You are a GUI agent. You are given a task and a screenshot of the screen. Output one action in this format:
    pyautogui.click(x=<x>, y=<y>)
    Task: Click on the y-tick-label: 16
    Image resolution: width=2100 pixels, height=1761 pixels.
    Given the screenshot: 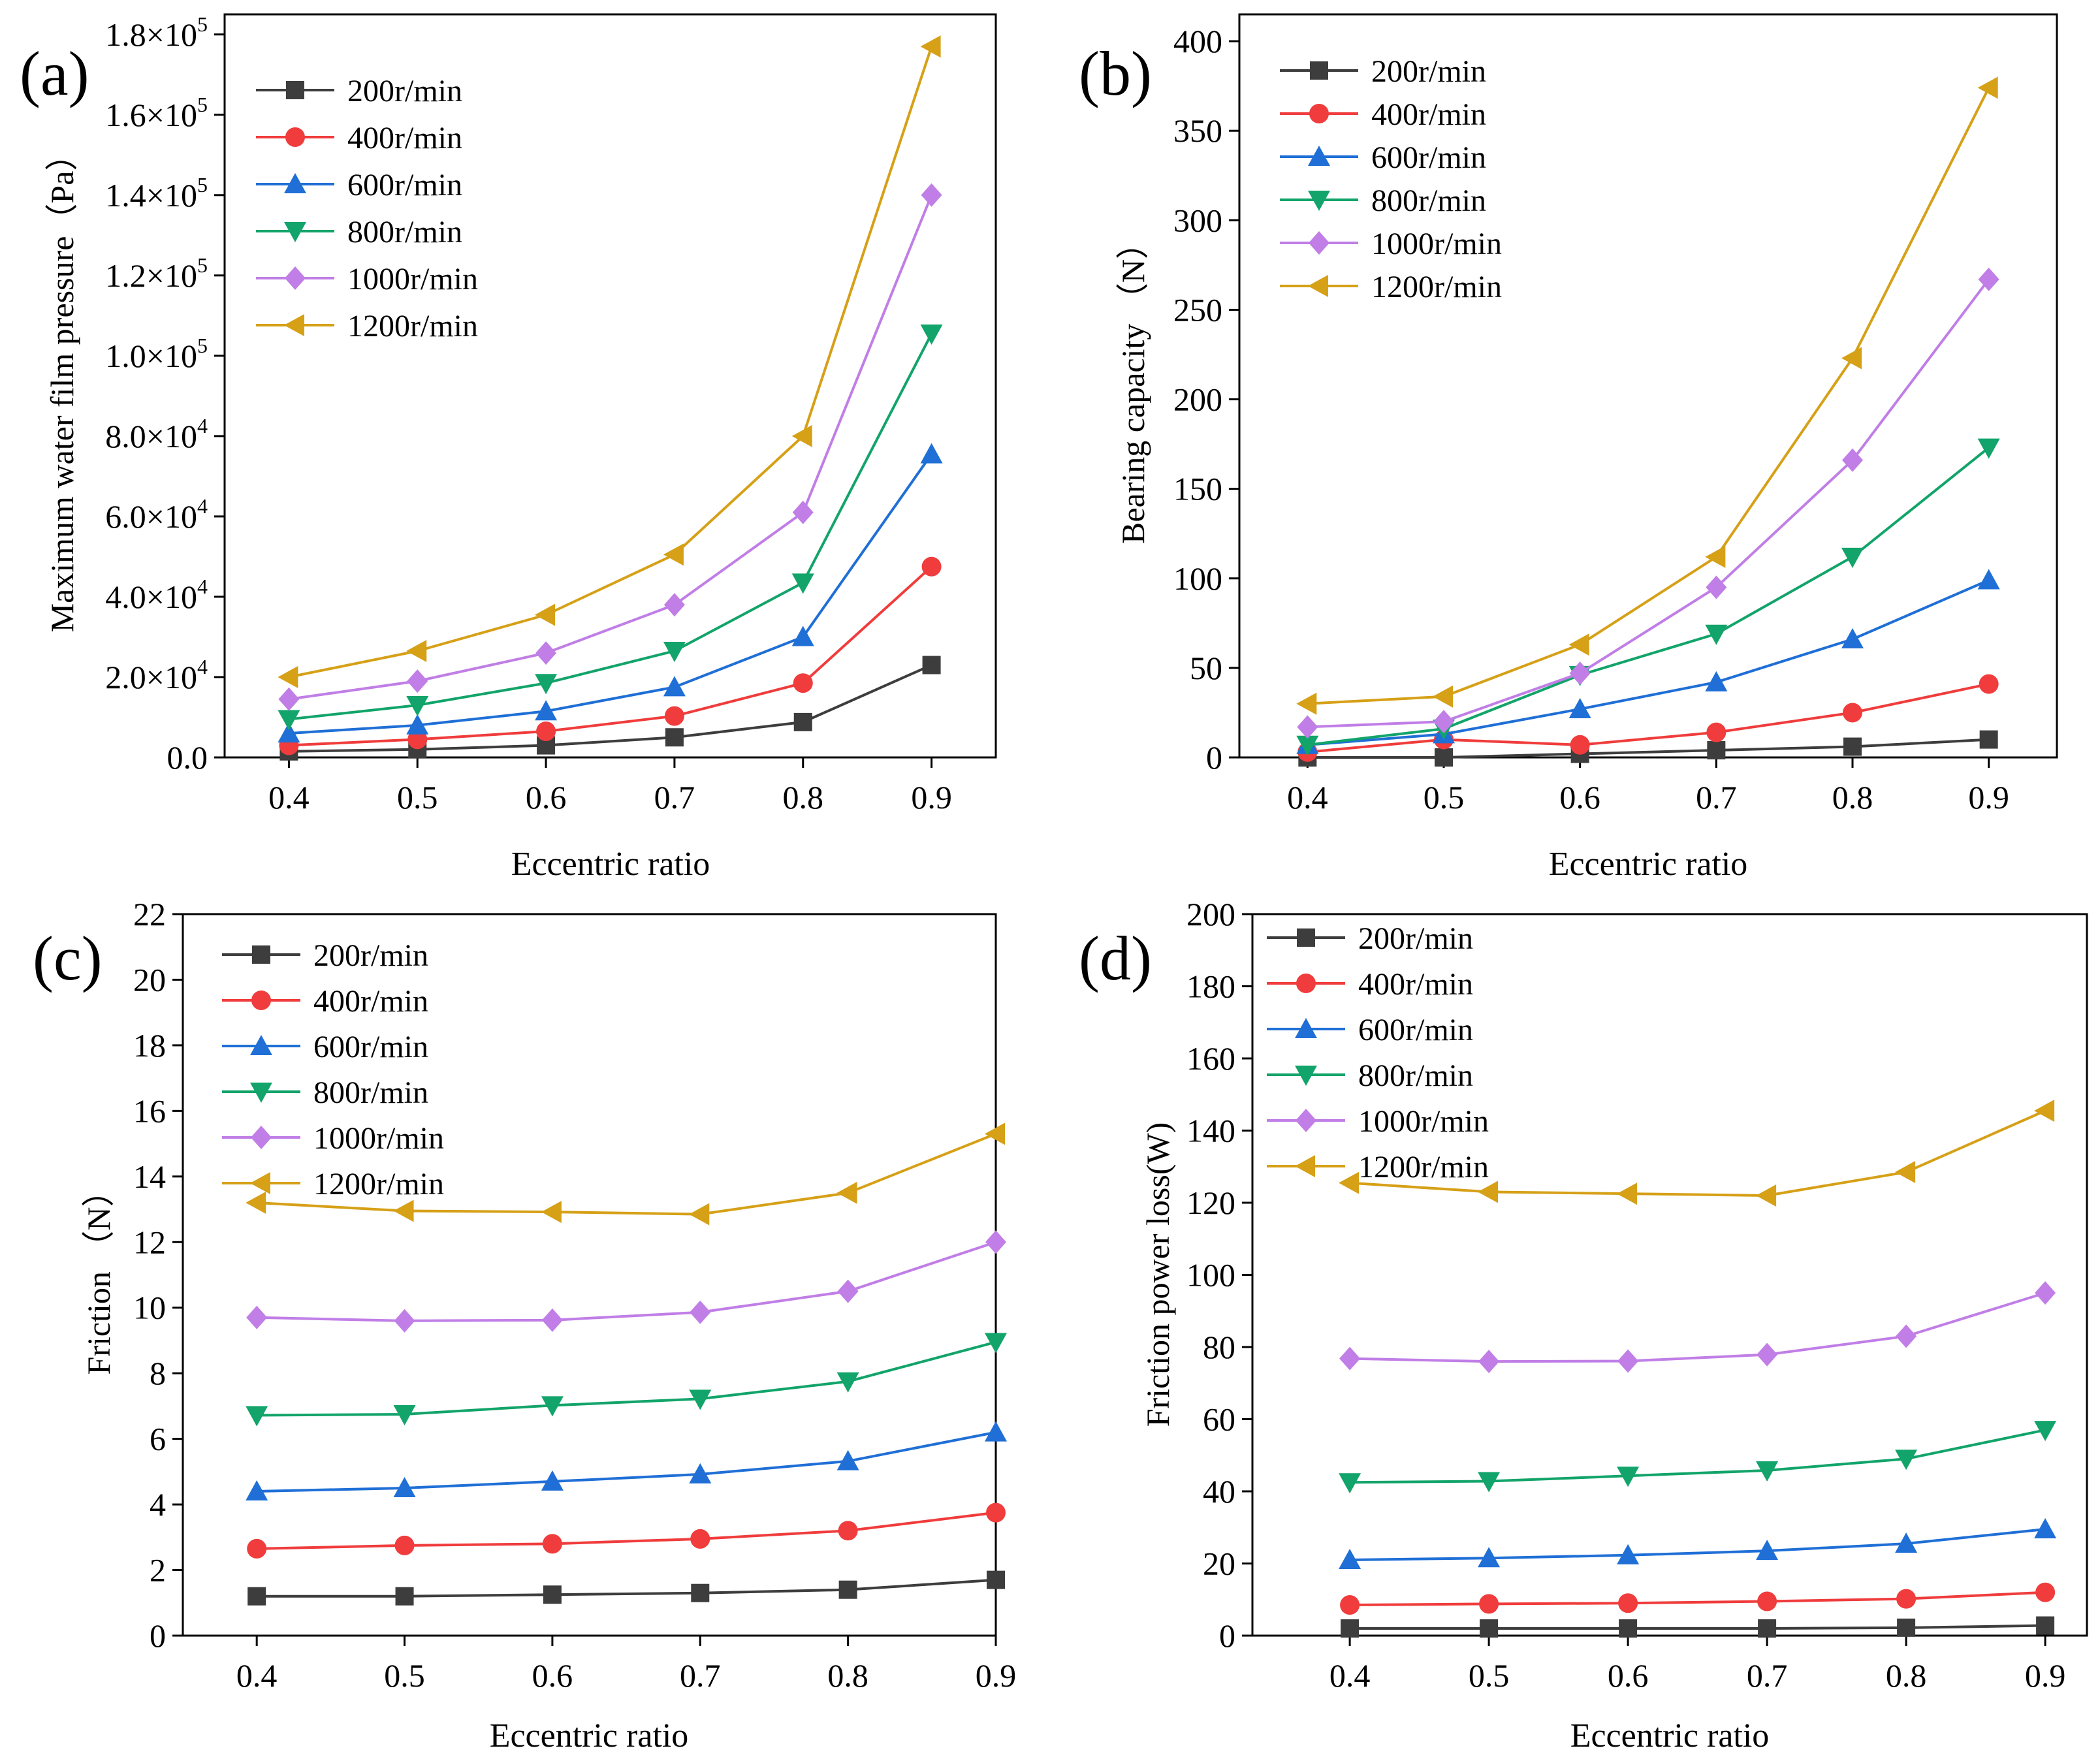 What is the action you would take?
    pyautogui.click(x=149, y=1110)
    